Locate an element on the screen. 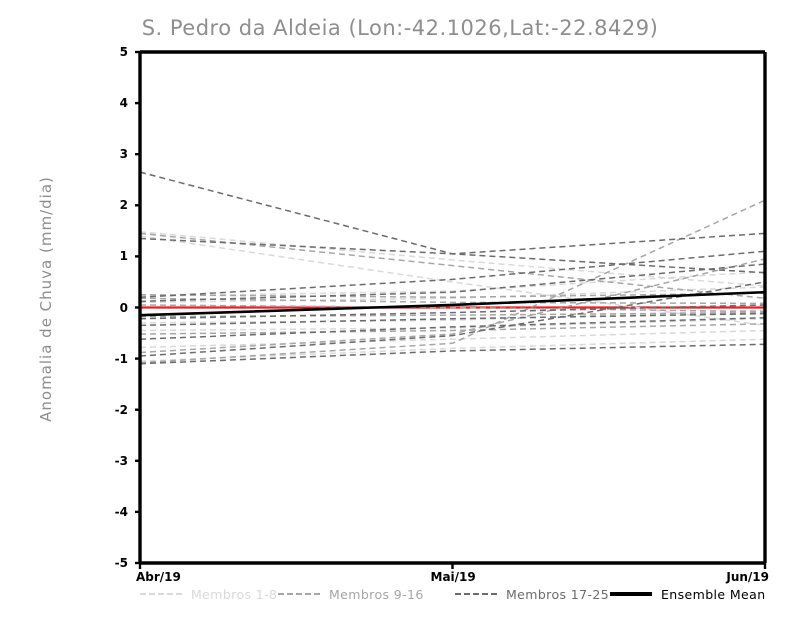 The height and width of the screenshot is (618, 800). y-axis-label: Anomalia de Chuva (mm/dia) is located at coordinates (46, 299).